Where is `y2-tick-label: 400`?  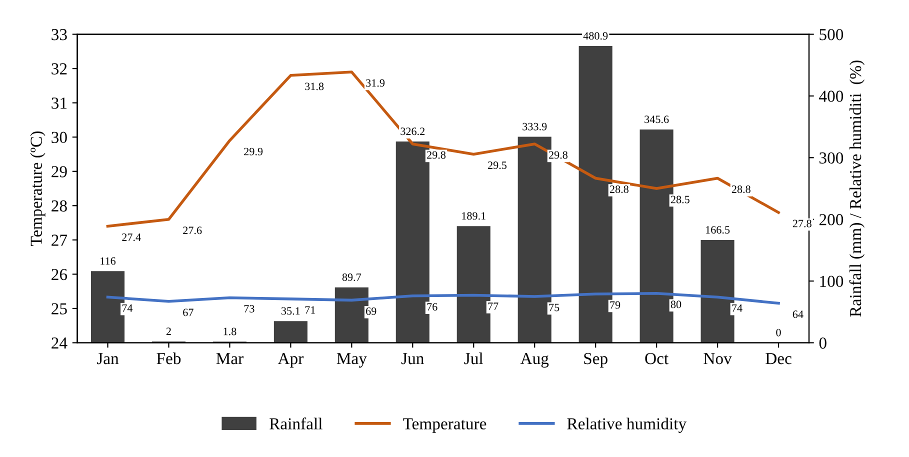 y2-tick-label: 400 is located at coordinates (831, 96).